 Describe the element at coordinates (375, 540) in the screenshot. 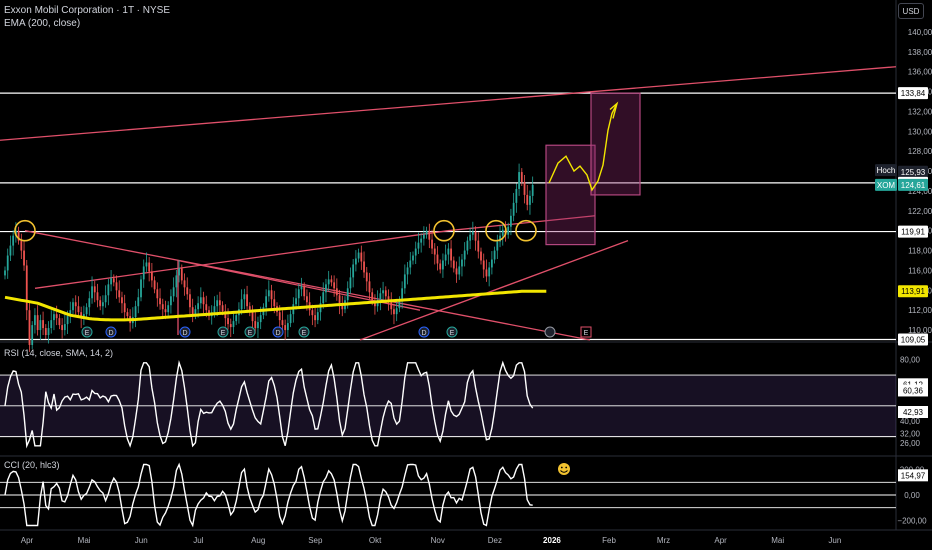

I see `time-axis-label: Okt` at that location.